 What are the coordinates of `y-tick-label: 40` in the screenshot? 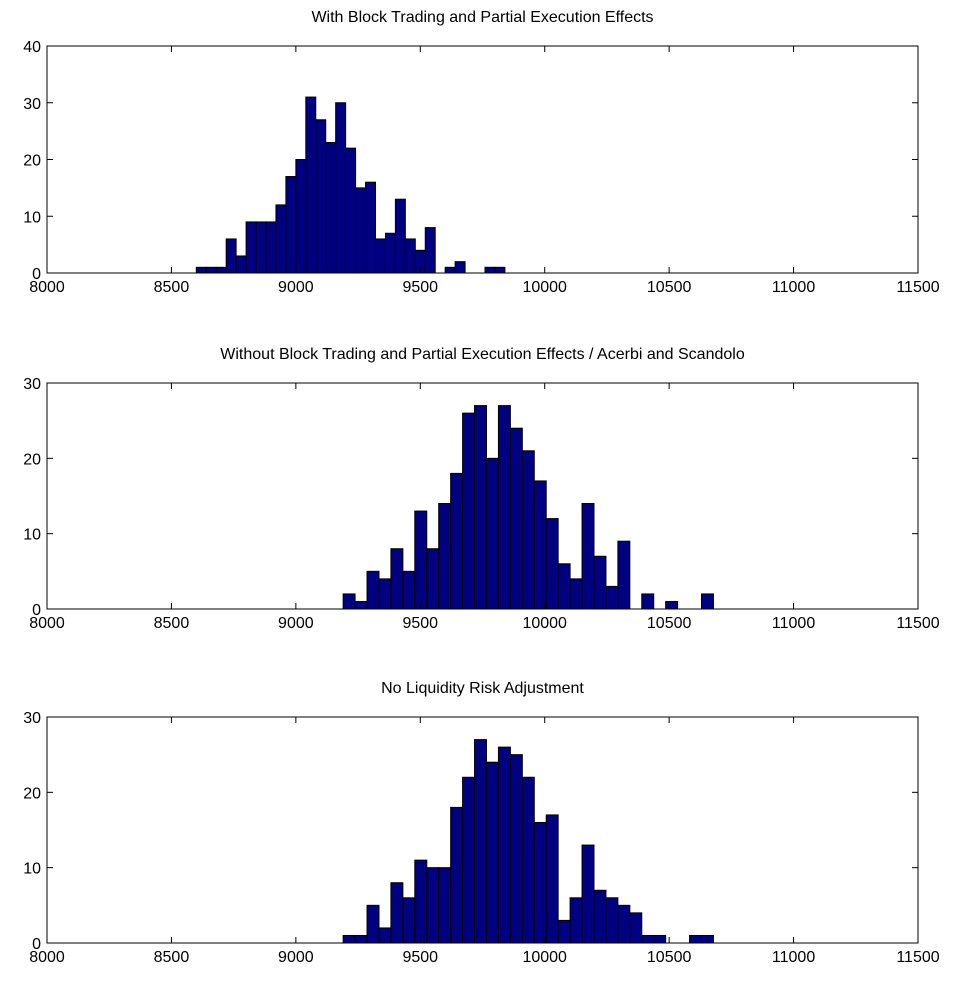 It's located at (32, 47).